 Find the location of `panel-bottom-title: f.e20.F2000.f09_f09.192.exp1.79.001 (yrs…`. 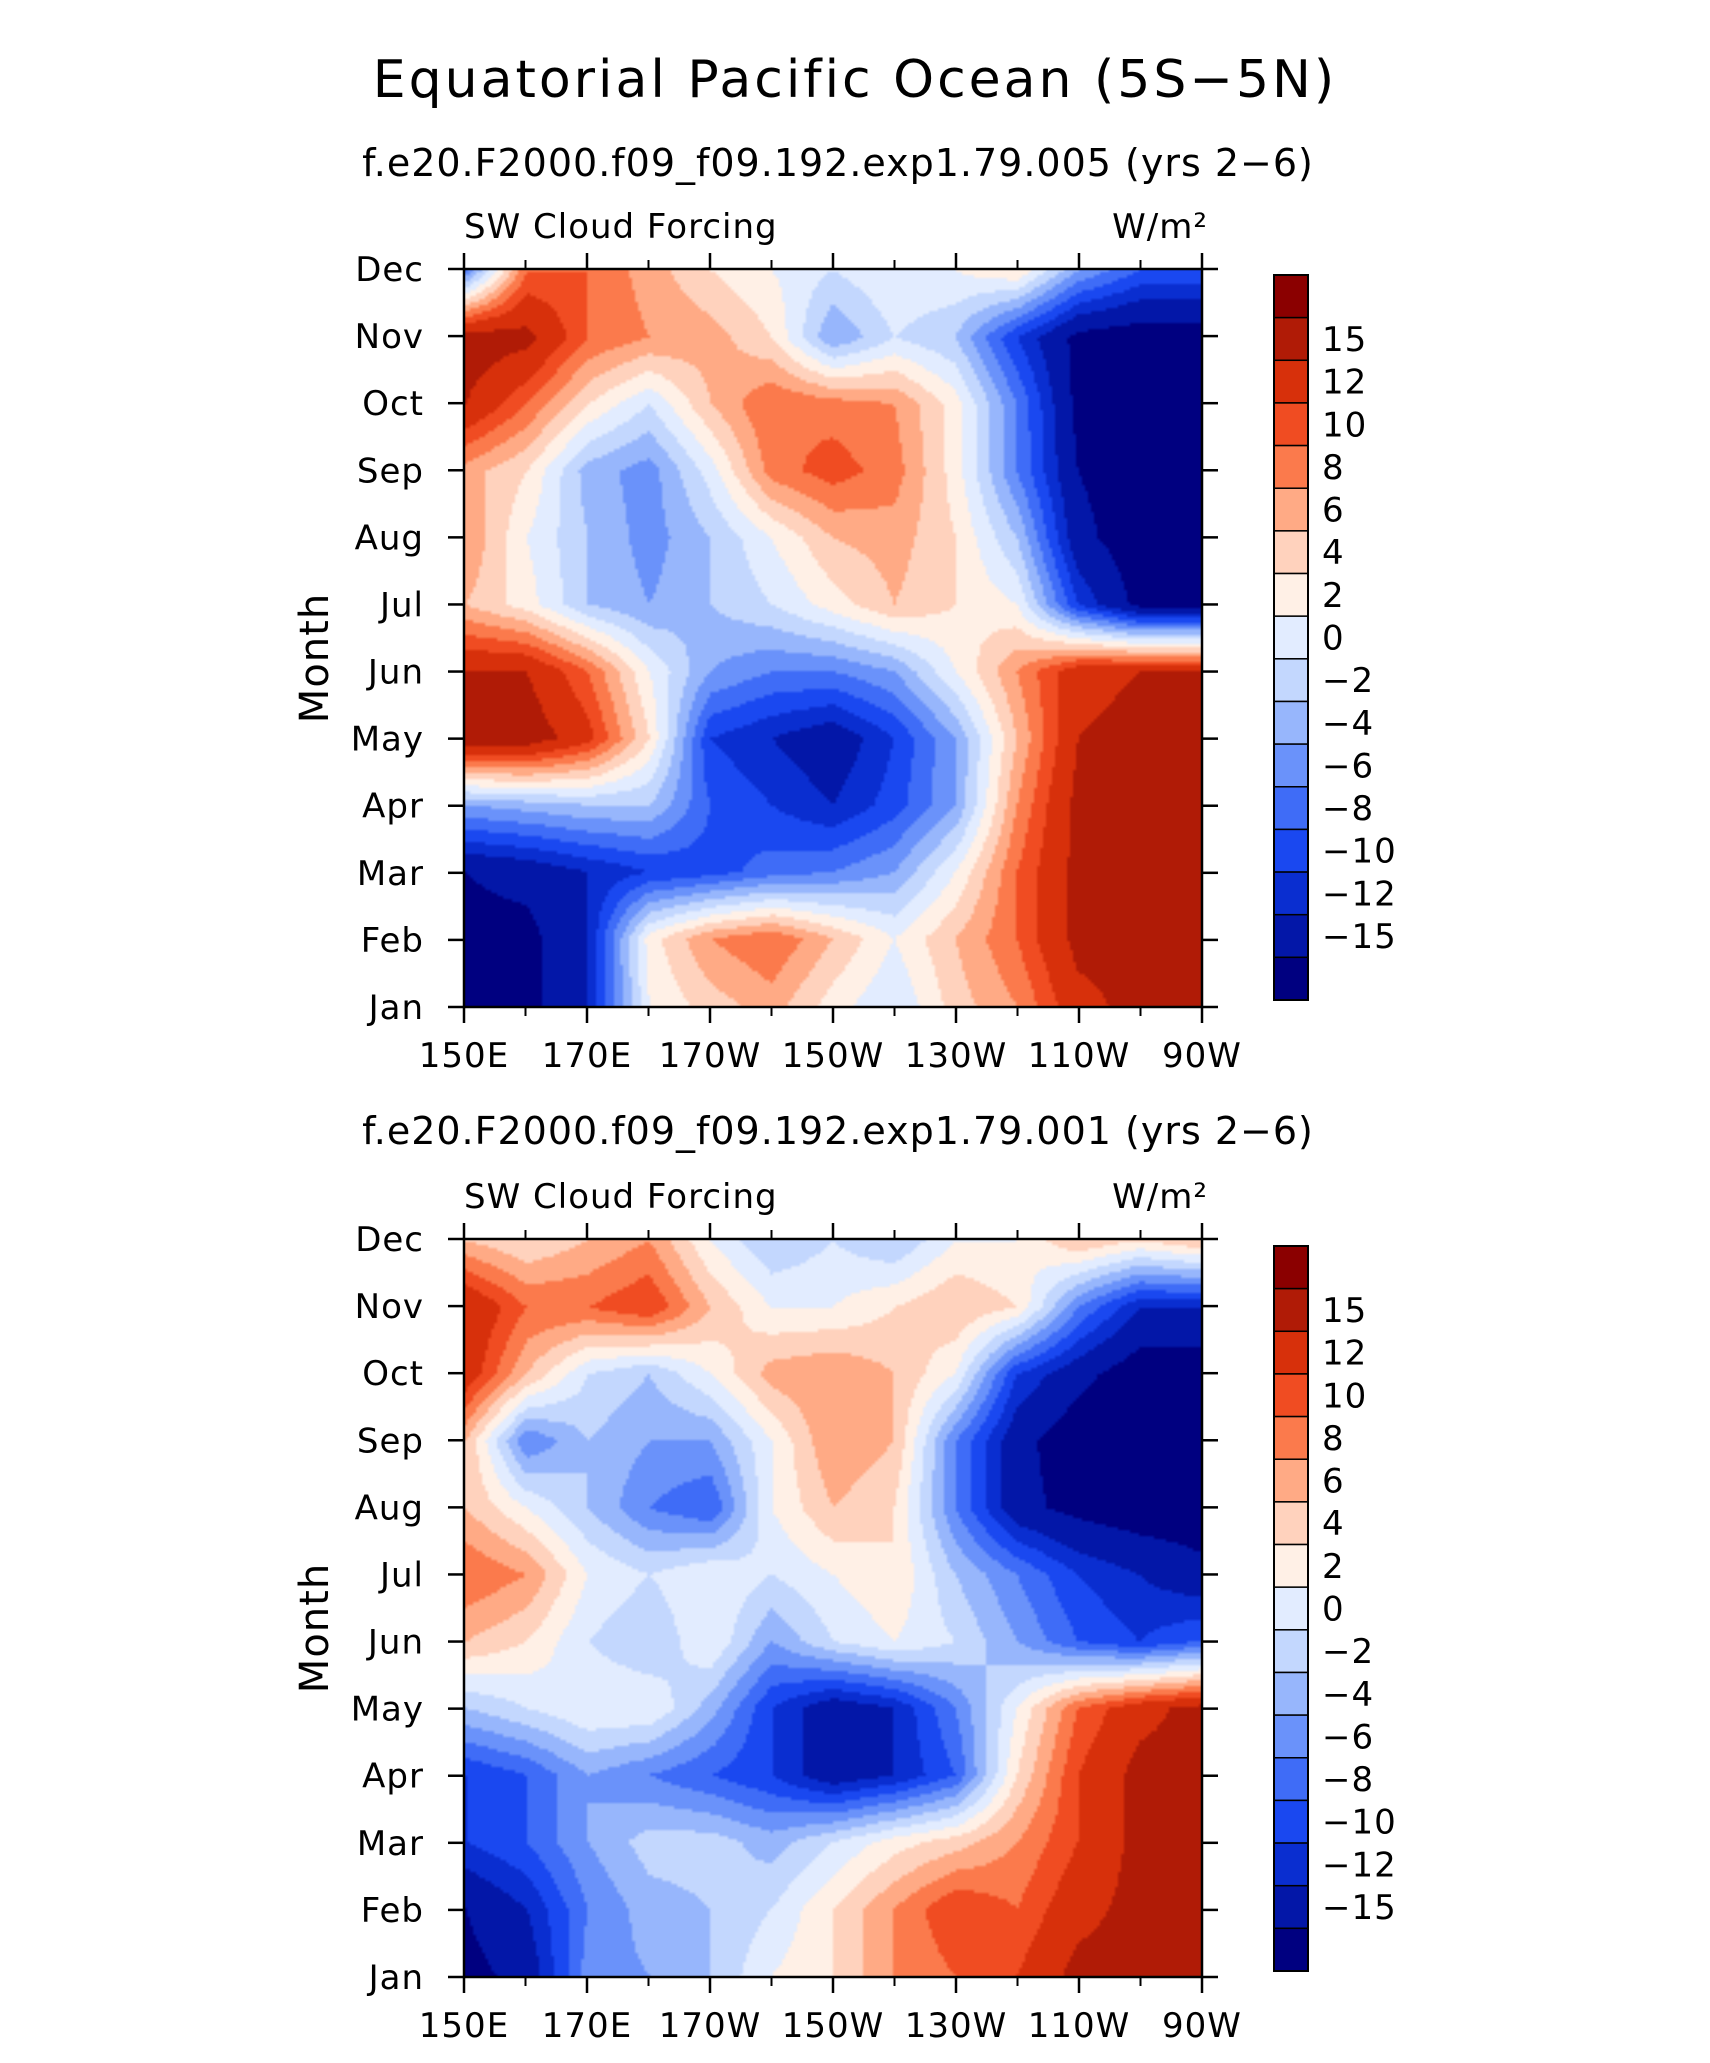

panel-bottom-title: f.e20.F2000.f09_f09.192.exp1.79.001 (yrs… is located at coordinates (838, 1131).